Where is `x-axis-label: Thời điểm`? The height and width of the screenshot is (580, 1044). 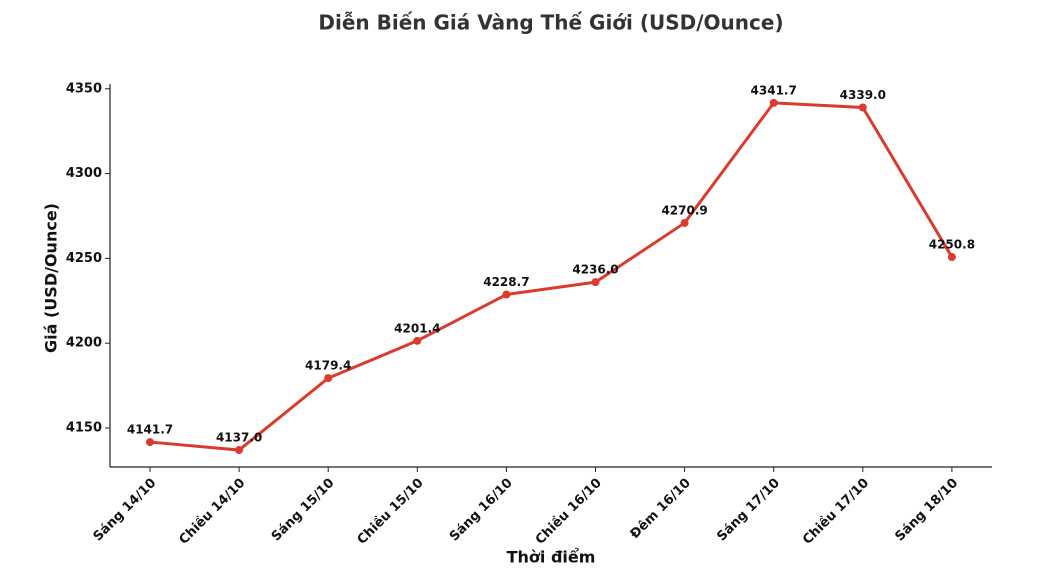 x-axis-label: Thời điểm is located at coordinates (551, 557).